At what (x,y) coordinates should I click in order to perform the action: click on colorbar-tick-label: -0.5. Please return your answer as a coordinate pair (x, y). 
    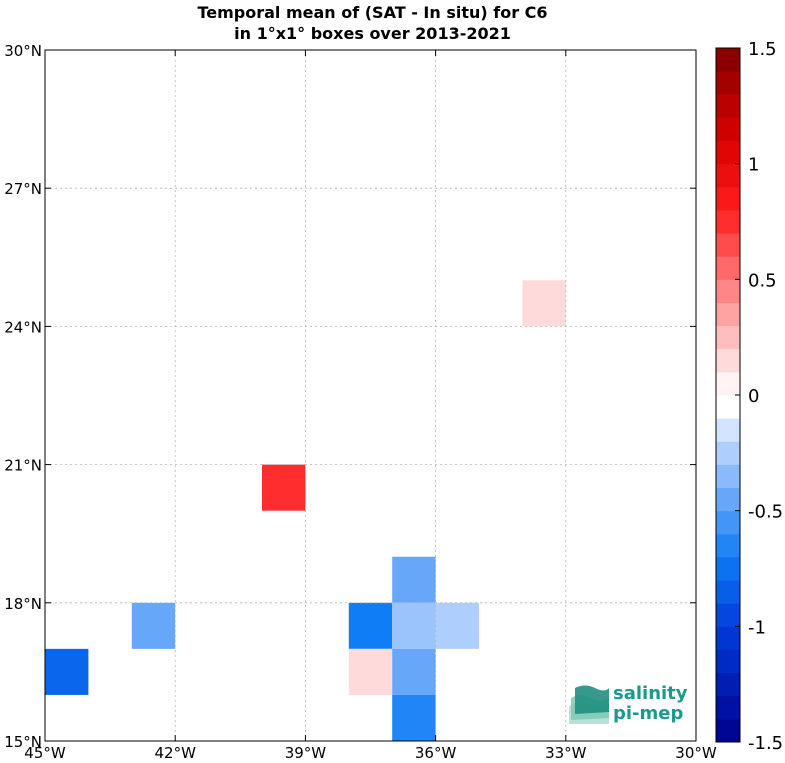
    Looking at the image, I should click on (765, 512).